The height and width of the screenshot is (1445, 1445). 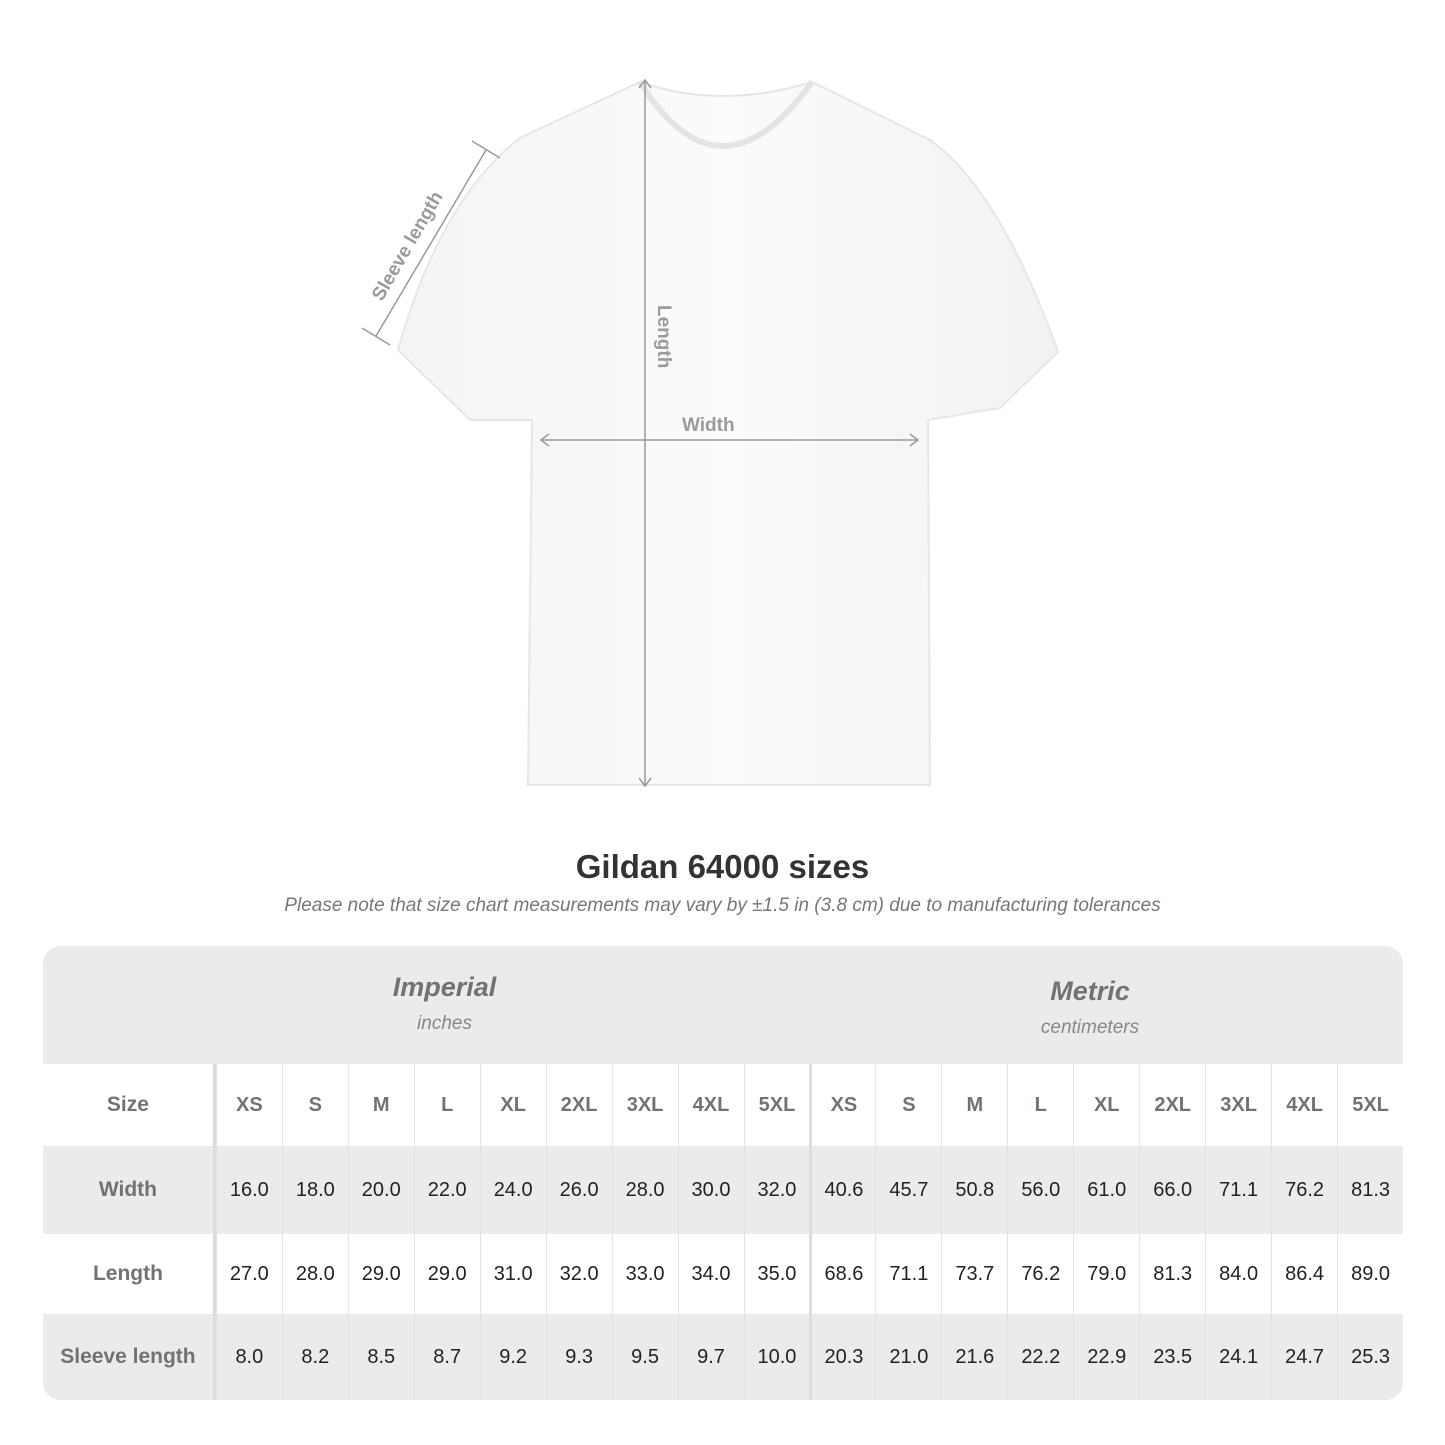 I want to click on imperial-value-cell: 10.0, so click(x=776, y=1357).